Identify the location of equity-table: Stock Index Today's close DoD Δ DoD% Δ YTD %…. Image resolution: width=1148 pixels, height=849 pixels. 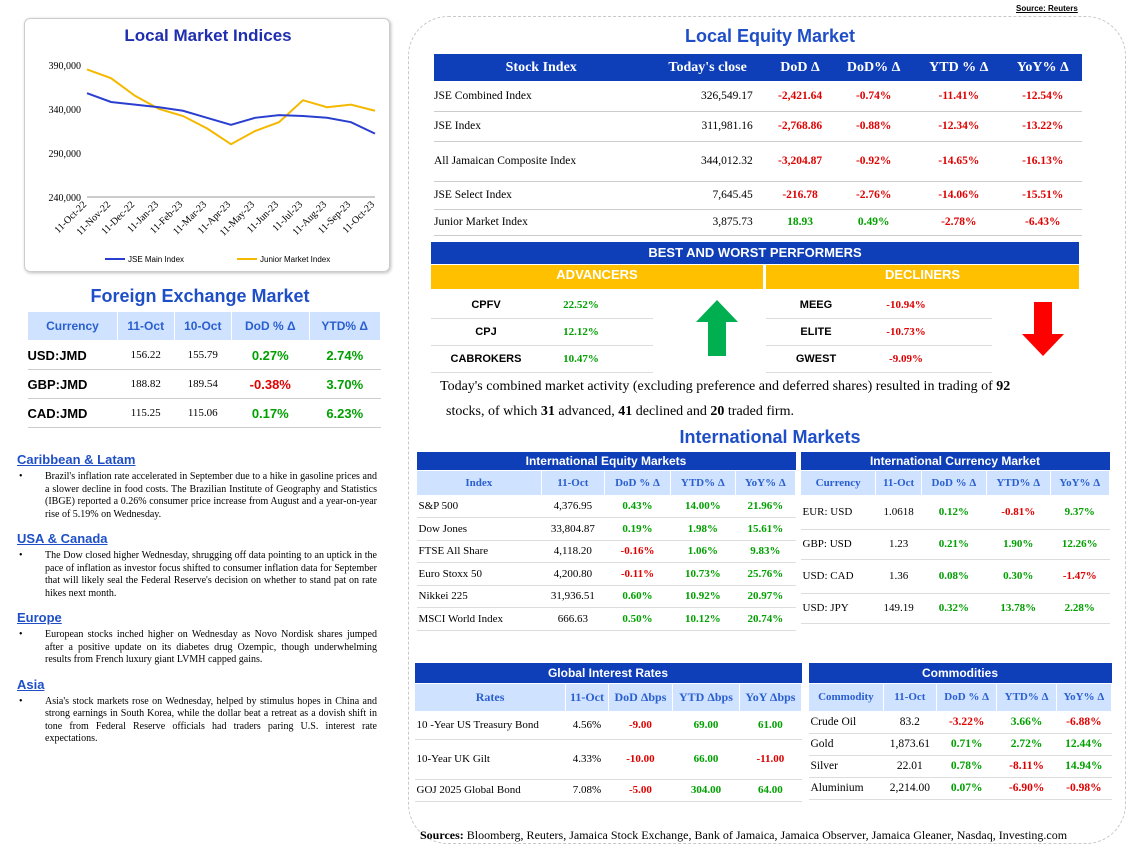
(758, 145).